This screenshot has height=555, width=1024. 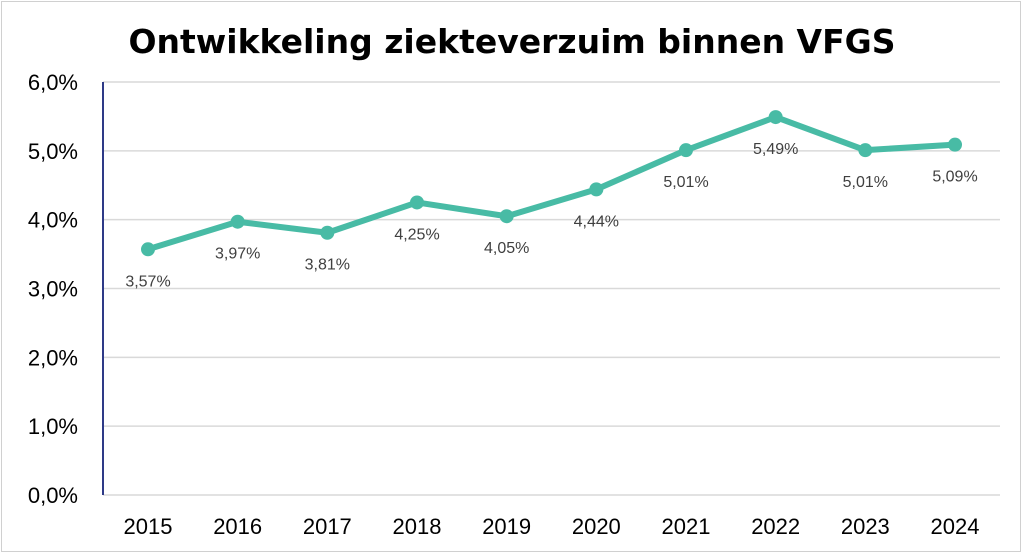 What do you see at coordinates (53, 82) in the screenshot?
I see `y-tick-label: 6,0%` at bounding box center [53, 82].